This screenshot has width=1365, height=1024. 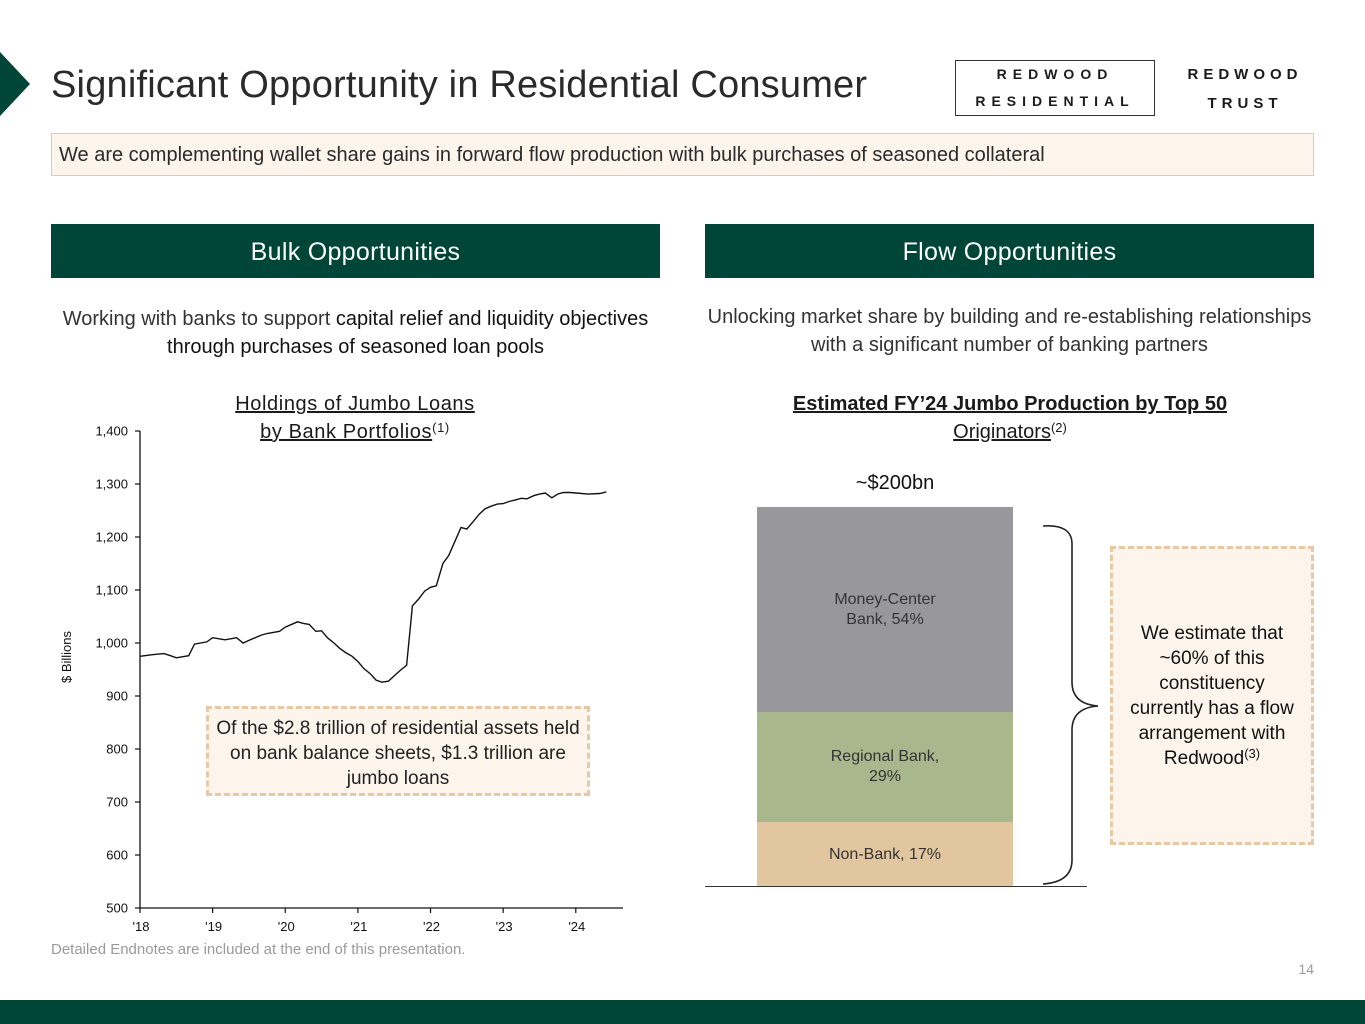 I want to click on y-axis-label: $ Billions, so click(x=66, y=656).